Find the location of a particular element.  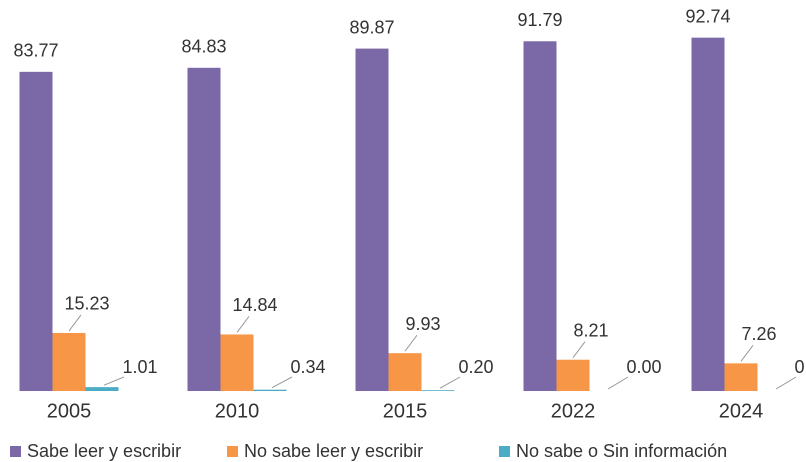

data-label: 83.77 is located at coordinates (35, 51).